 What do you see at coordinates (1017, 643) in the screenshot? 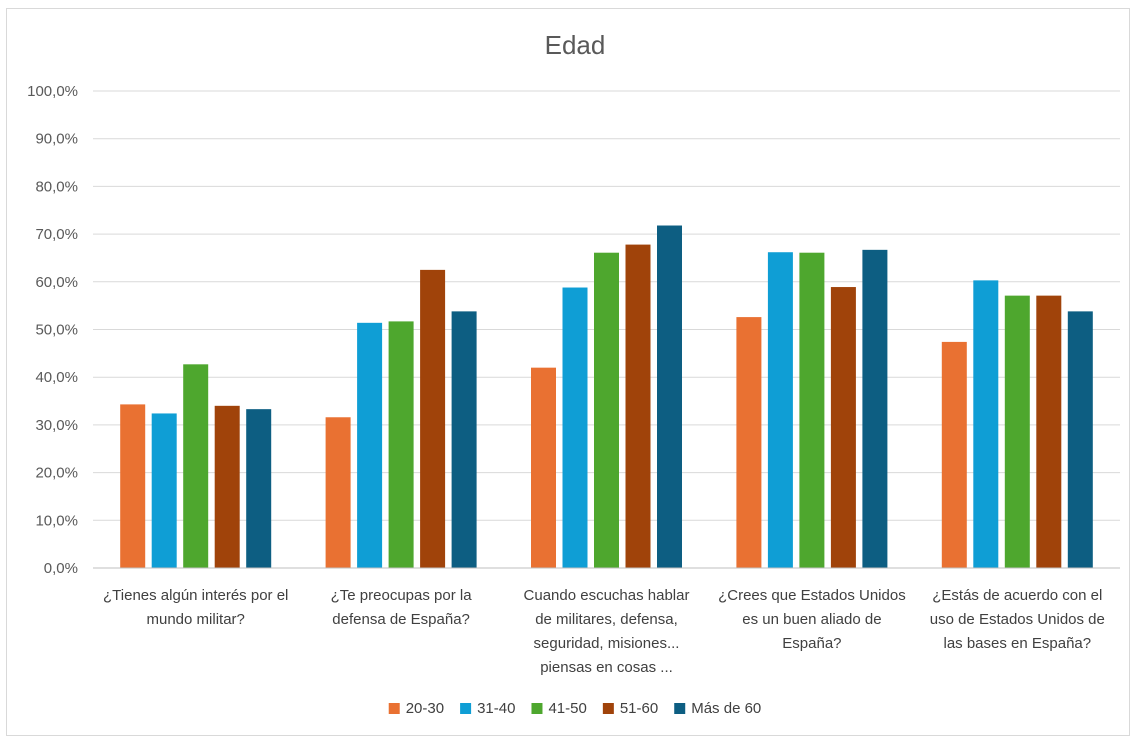
I see `category-label: las bases en España?` at bounding box center [1017, 643].